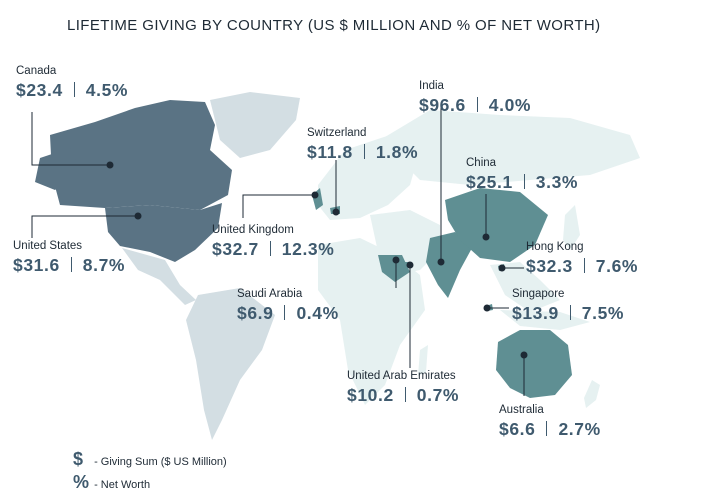 This screenshot has height=499, width=726. I want to click on giving-sum: $31.6, so click(36, 265).